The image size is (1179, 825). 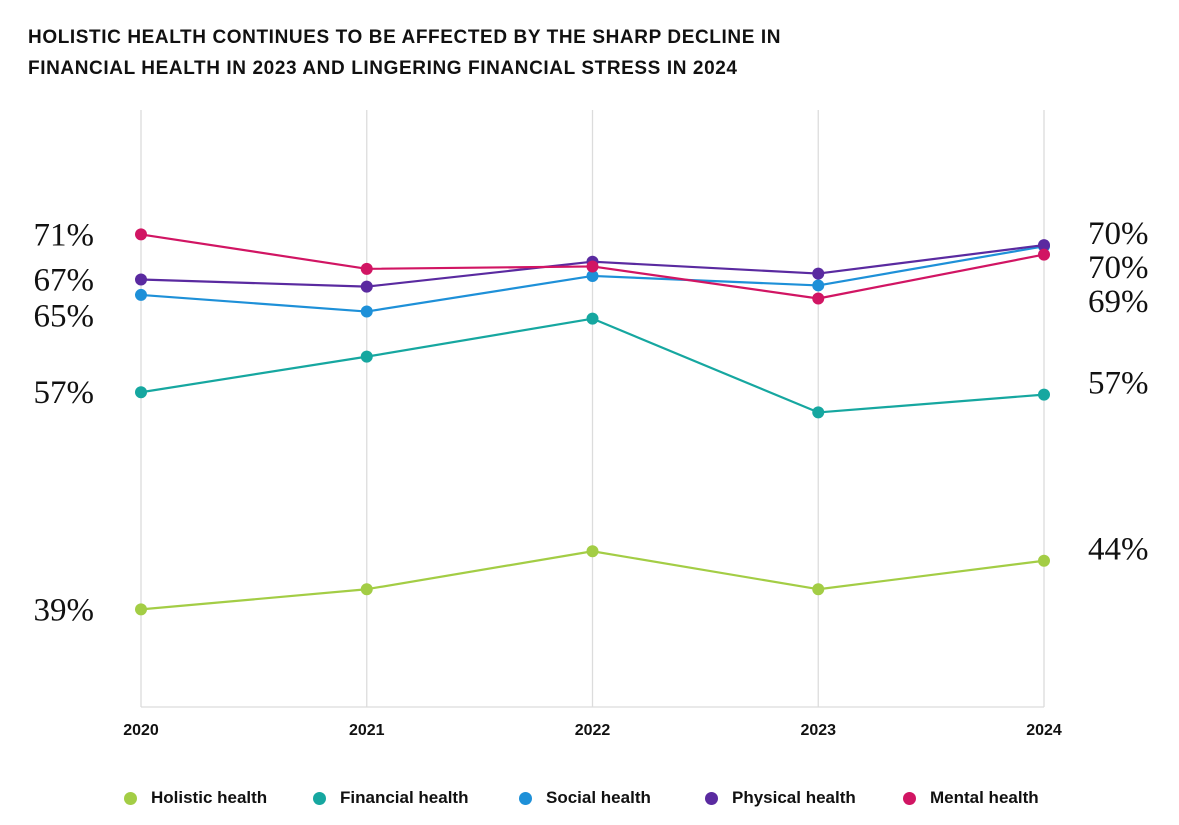 What do you see at coordinates (592, 551) in the screenshot?
I see `holistic-health-point-2022` at bounding box center [592, 551].